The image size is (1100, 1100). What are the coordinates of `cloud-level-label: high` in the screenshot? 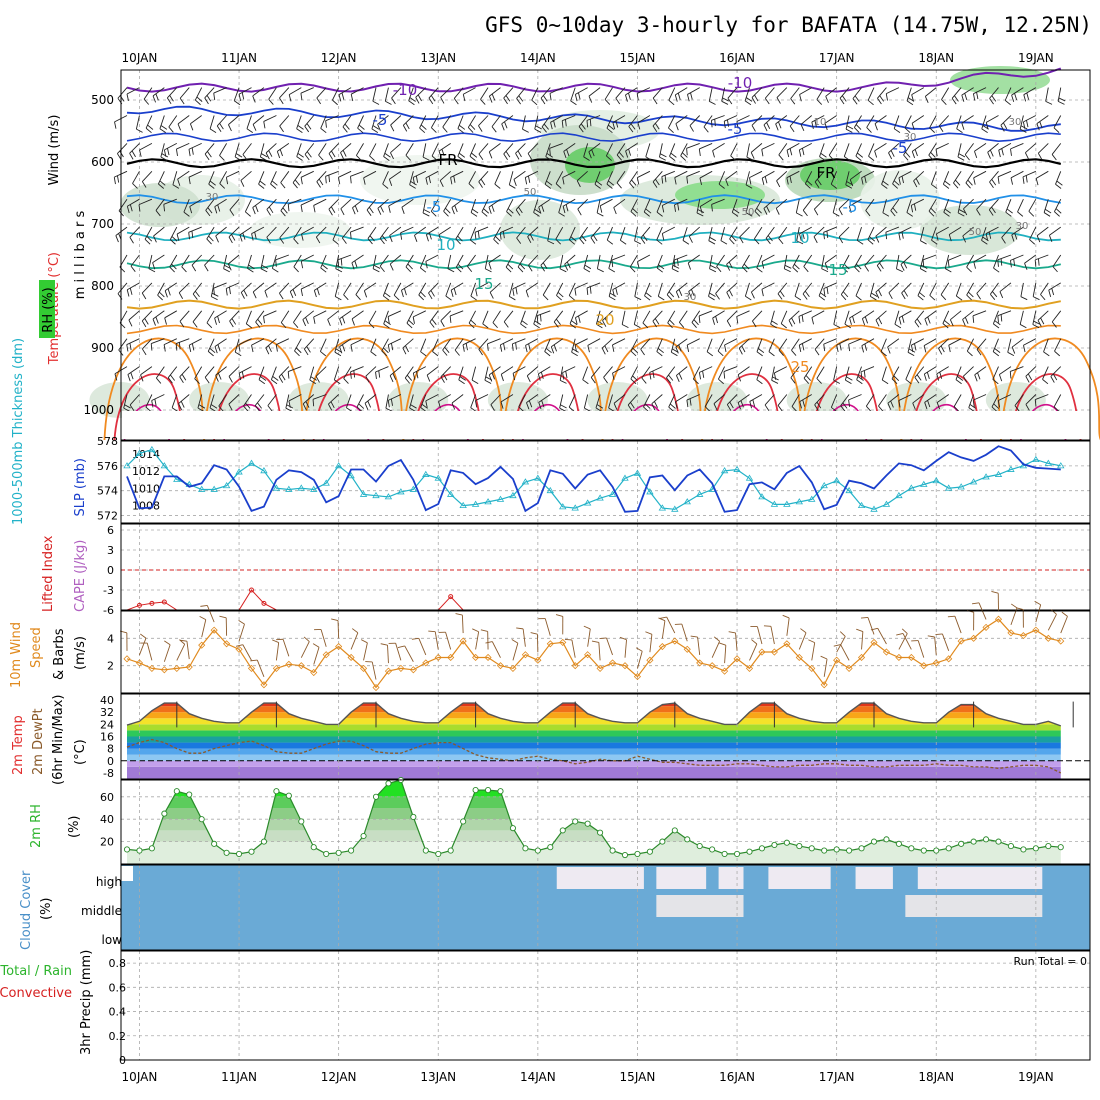 It's located at (109, 882).